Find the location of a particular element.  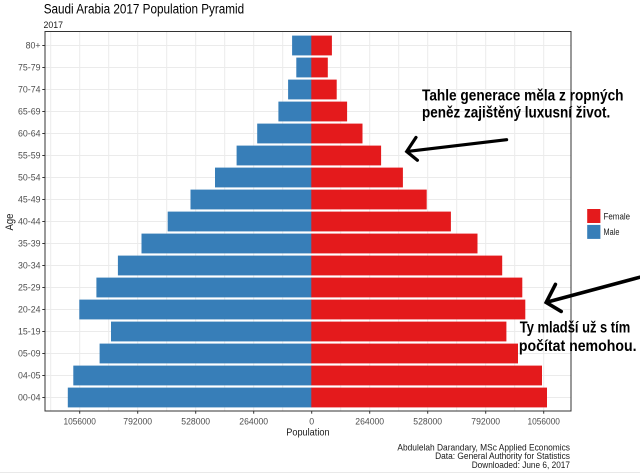

svg-text: Tahle generace měla z ropných is located at coordinates (523, 95).